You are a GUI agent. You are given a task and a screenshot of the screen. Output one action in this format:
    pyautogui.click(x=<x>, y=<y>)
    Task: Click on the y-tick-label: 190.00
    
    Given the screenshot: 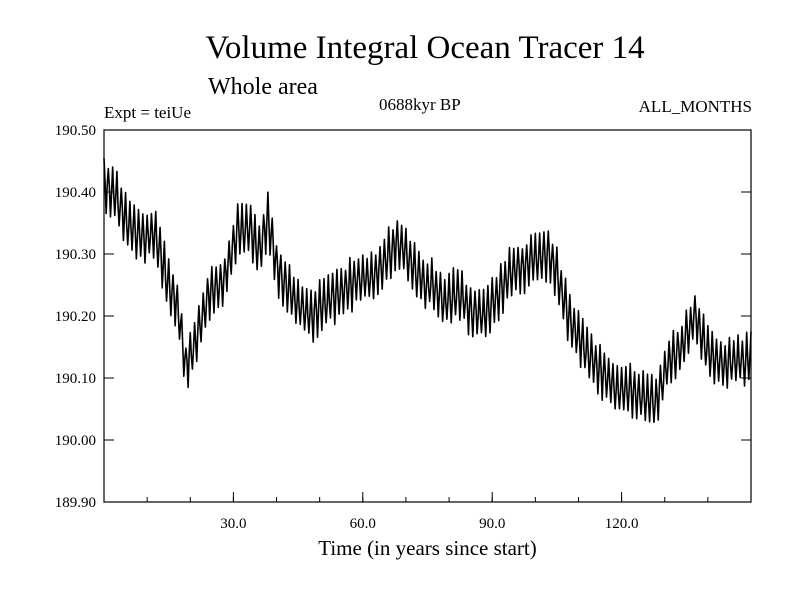 What is the action you would take?
    pyautogui.click(x=75, y=441)
    